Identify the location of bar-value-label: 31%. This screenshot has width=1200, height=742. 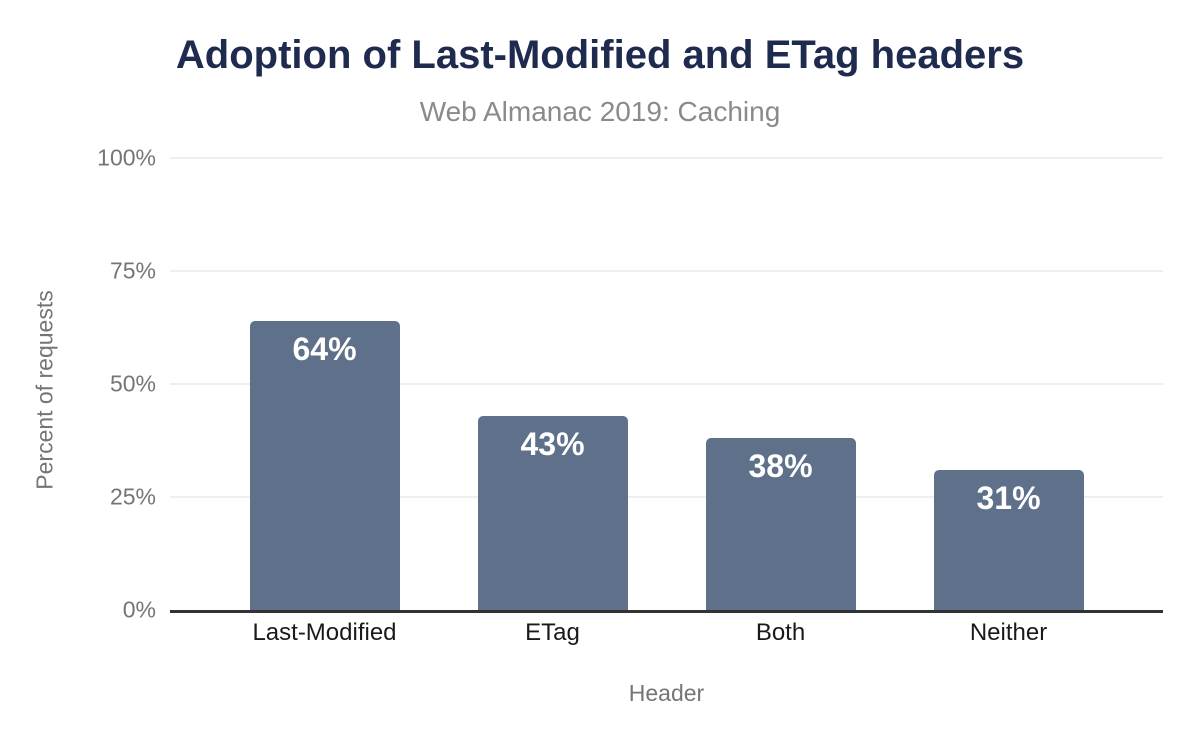
(1008, 497).